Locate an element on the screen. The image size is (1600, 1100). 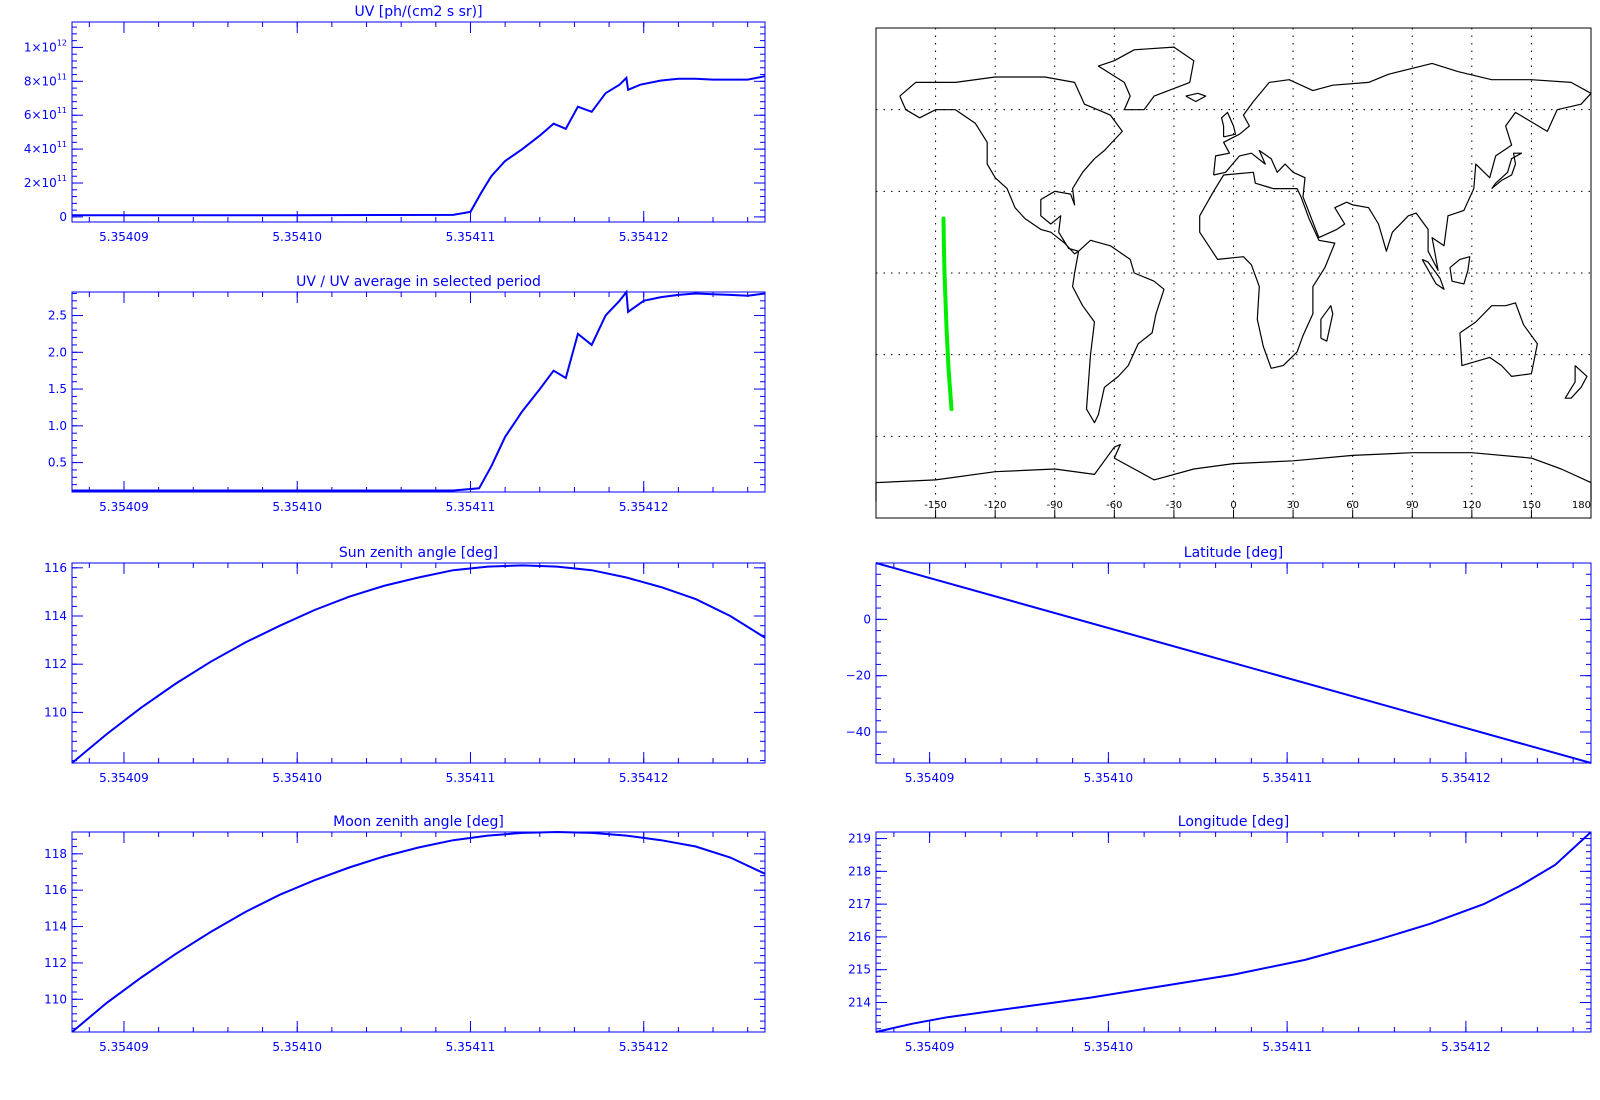
y-tick-label: 216 is located at coordinates (859, 937).